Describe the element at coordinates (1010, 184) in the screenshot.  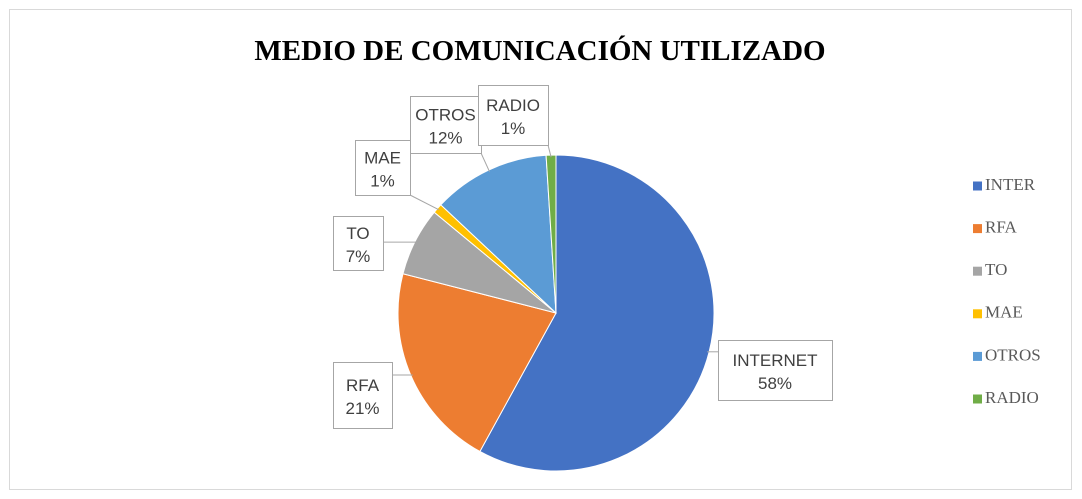
I see `legend-label: INTER` at that location.